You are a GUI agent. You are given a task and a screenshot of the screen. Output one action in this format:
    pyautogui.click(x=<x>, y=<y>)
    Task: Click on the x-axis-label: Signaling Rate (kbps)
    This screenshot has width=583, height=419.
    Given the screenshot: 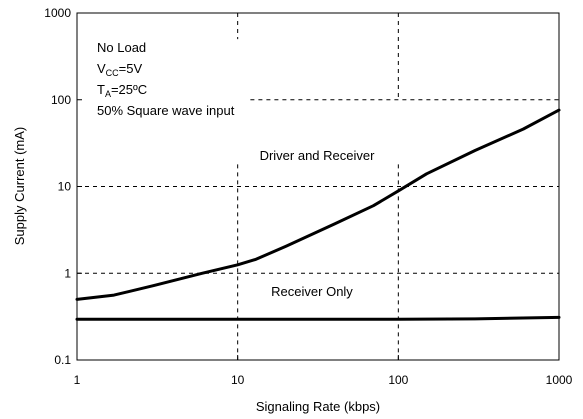 What is the action you would take?
    pyautogui.click(x=318, y=406)
    